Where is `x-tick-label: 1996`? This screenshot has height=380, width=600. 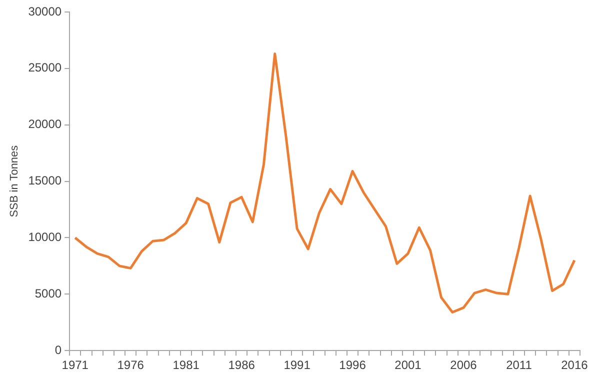 x-tick-label: 1996 is located at coordinates (352, 365).